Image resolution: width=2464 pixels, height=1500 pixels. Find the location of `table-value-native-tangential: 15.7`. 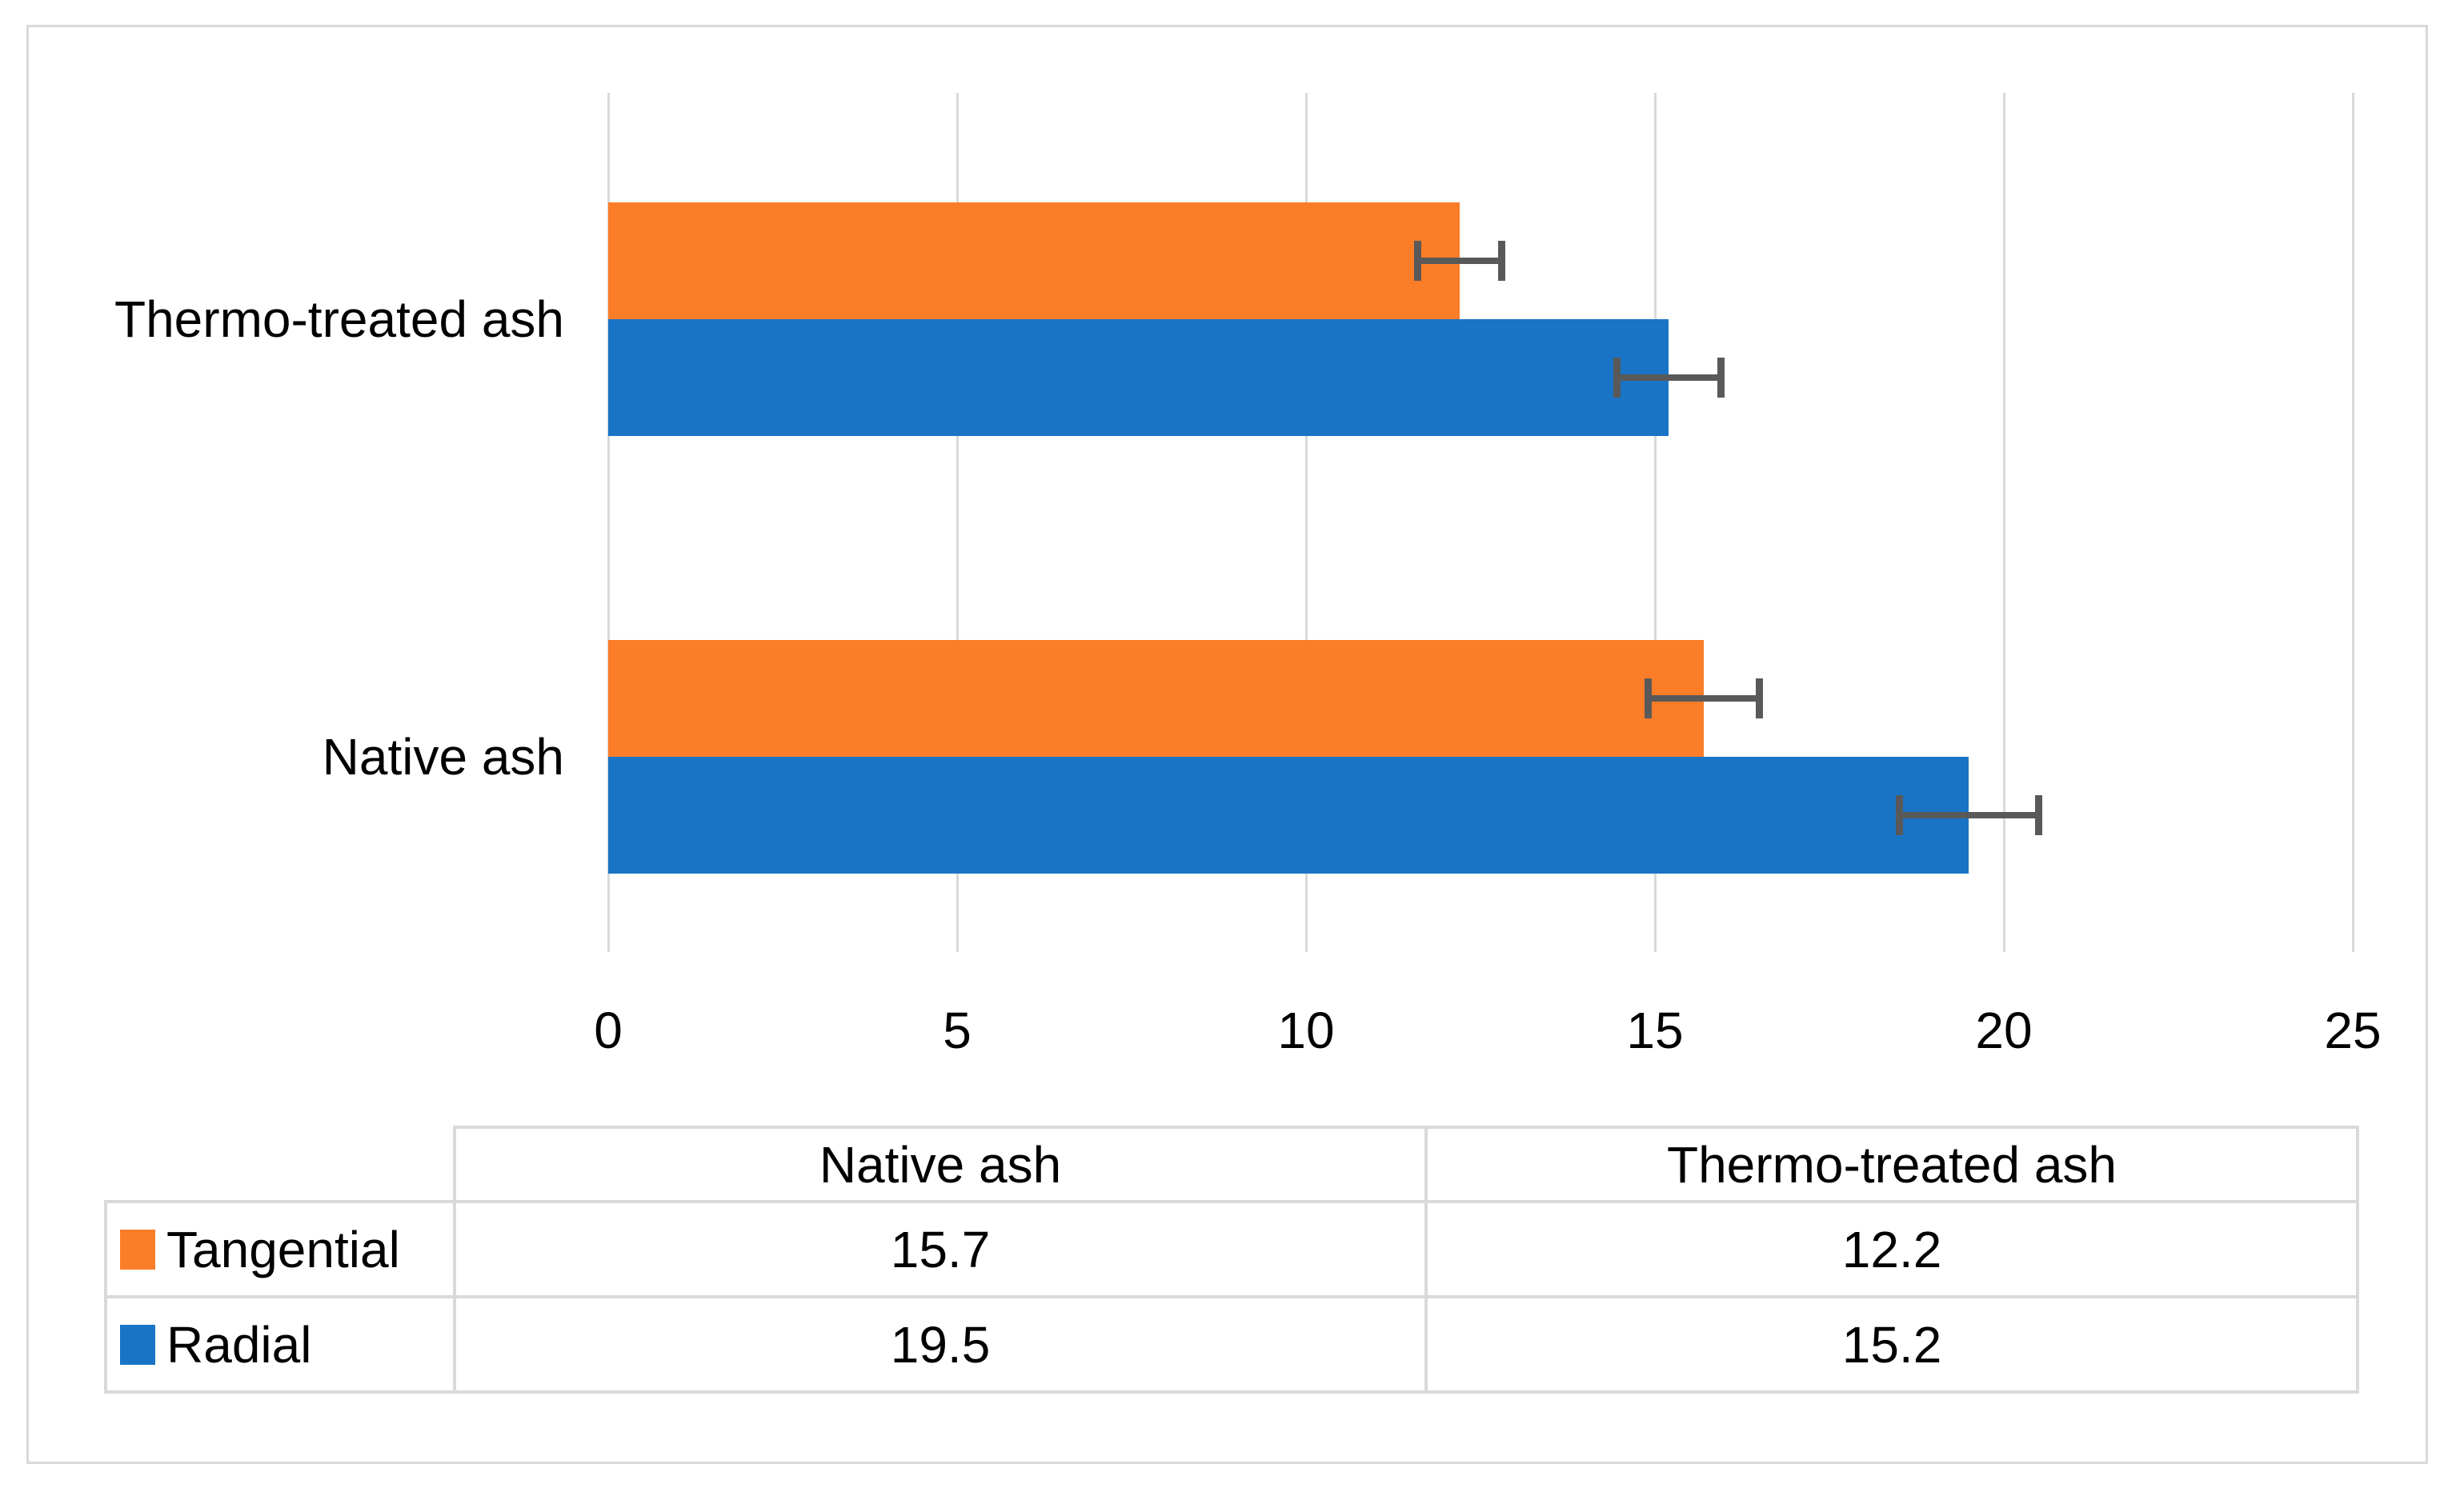

table-value-native-tangential: 15.7 is located at coordinates (941, 1249).